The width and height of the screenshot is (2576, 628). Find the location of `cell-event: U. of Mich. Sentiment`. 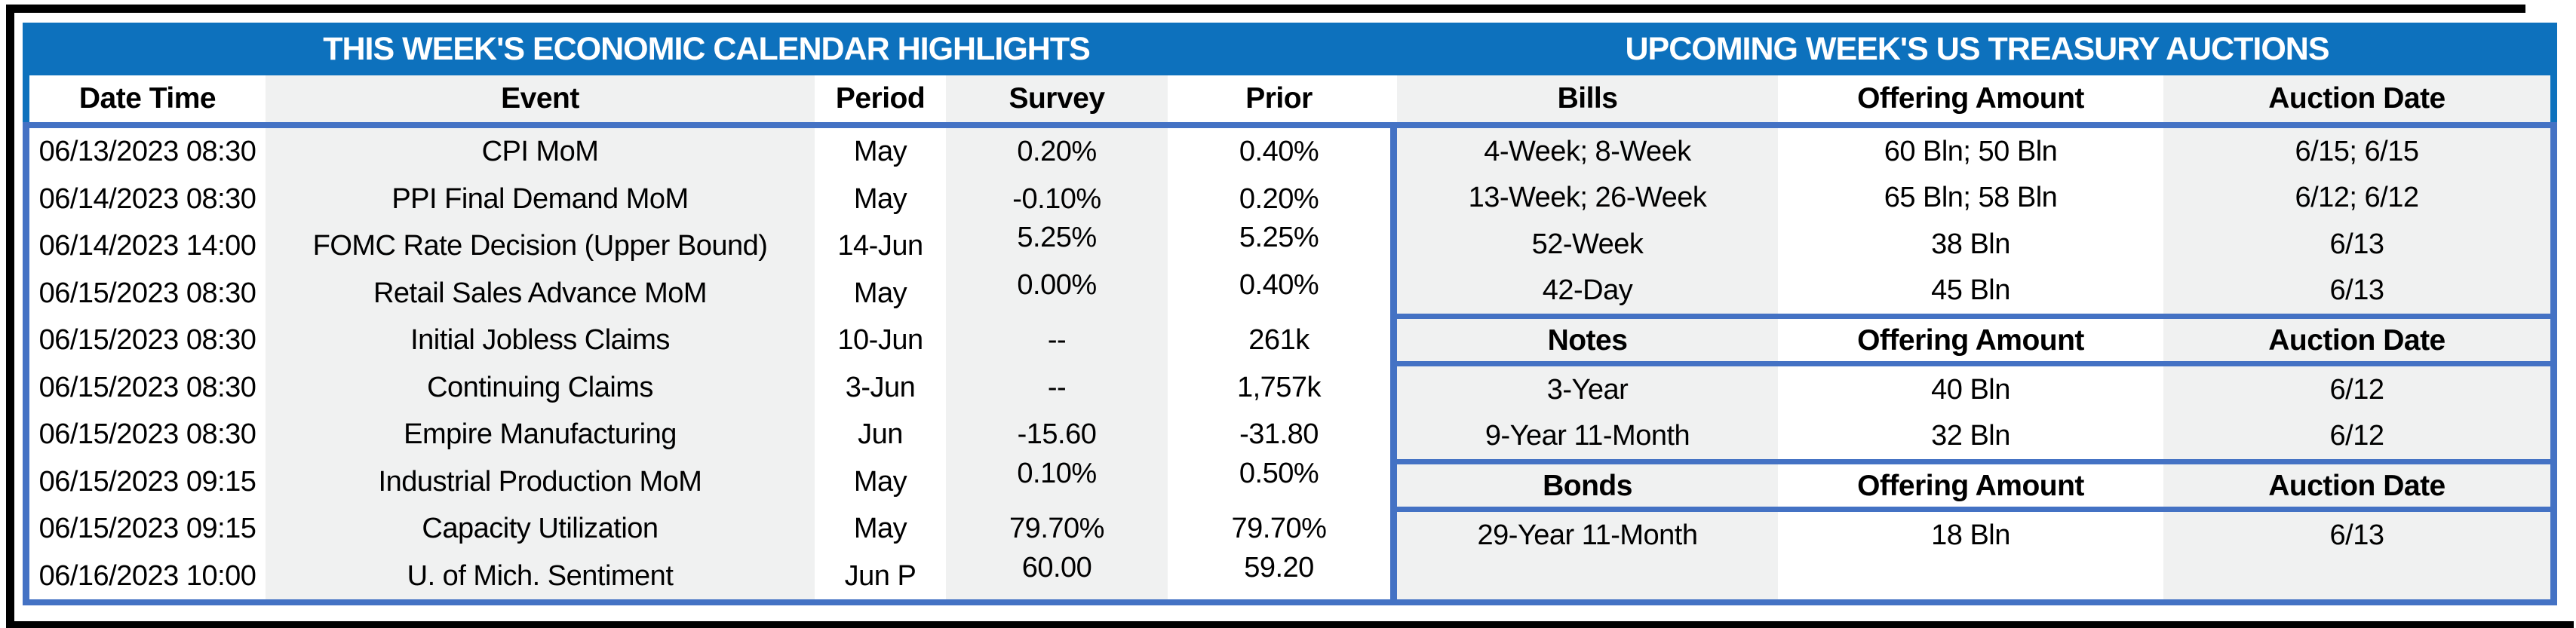

cell-event: U. of Mich. Sentiment is located at coordinates (540, 575).